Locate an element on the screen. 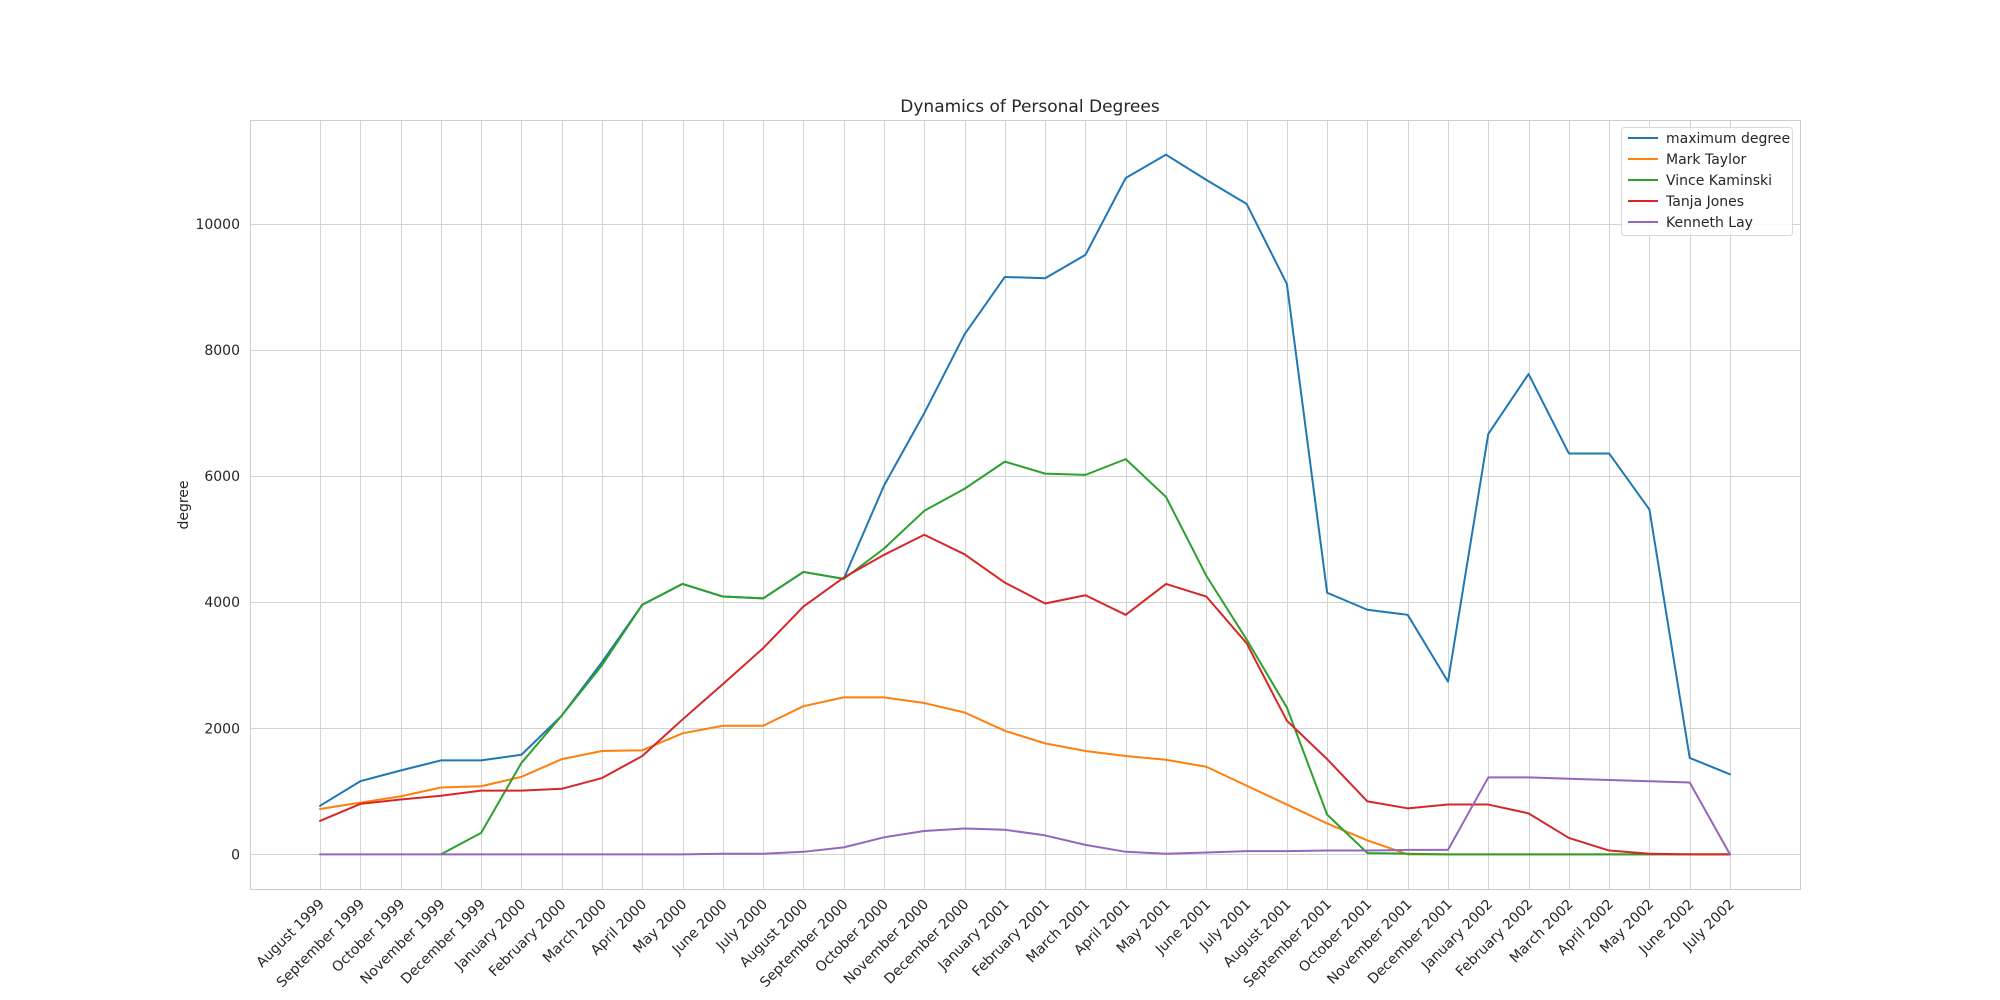 Image resolution: width=2000 pixels, height=1000 pixels. y-axis-label: degree is located at coordinates (184, 504).